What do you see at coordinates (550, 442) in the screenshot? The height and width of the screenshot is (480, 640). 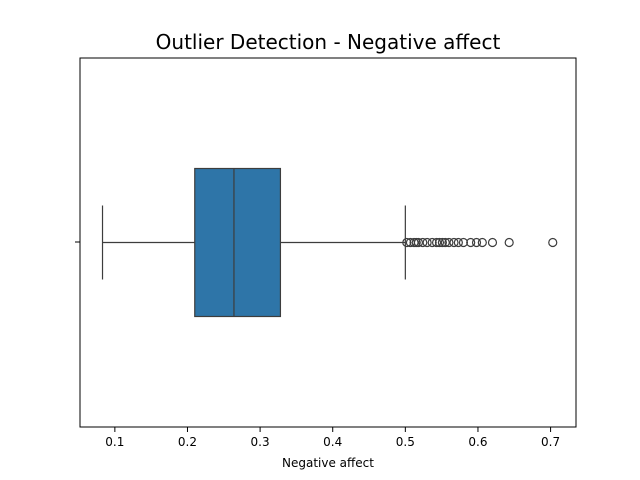 I see `x-tick-label: 0.7` at bounding box center [550, 442].